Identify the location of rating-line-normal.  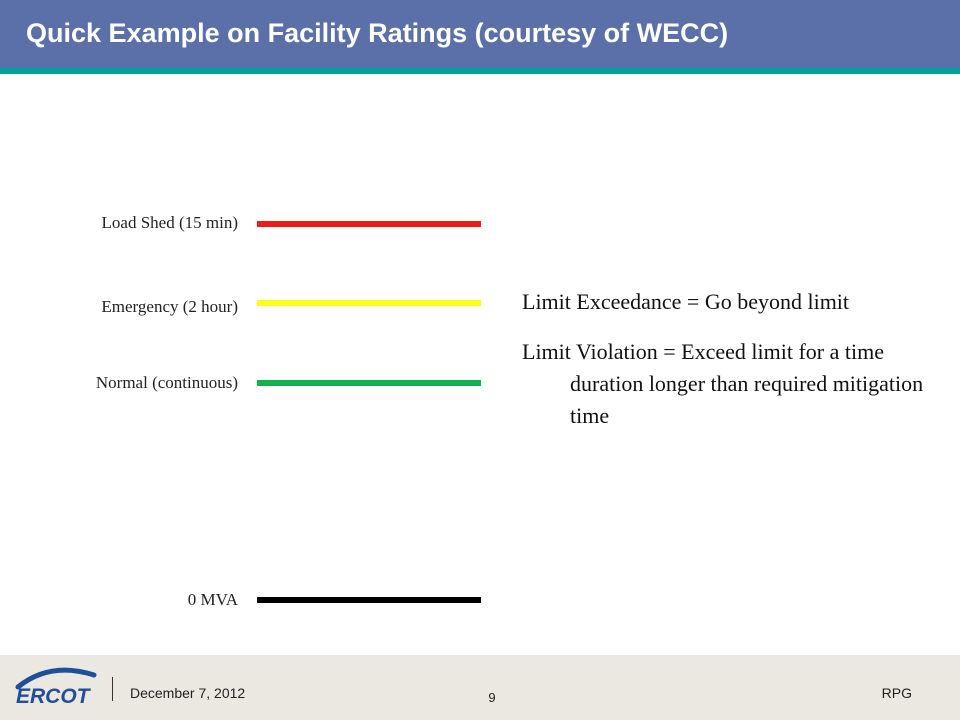
(369, 383).